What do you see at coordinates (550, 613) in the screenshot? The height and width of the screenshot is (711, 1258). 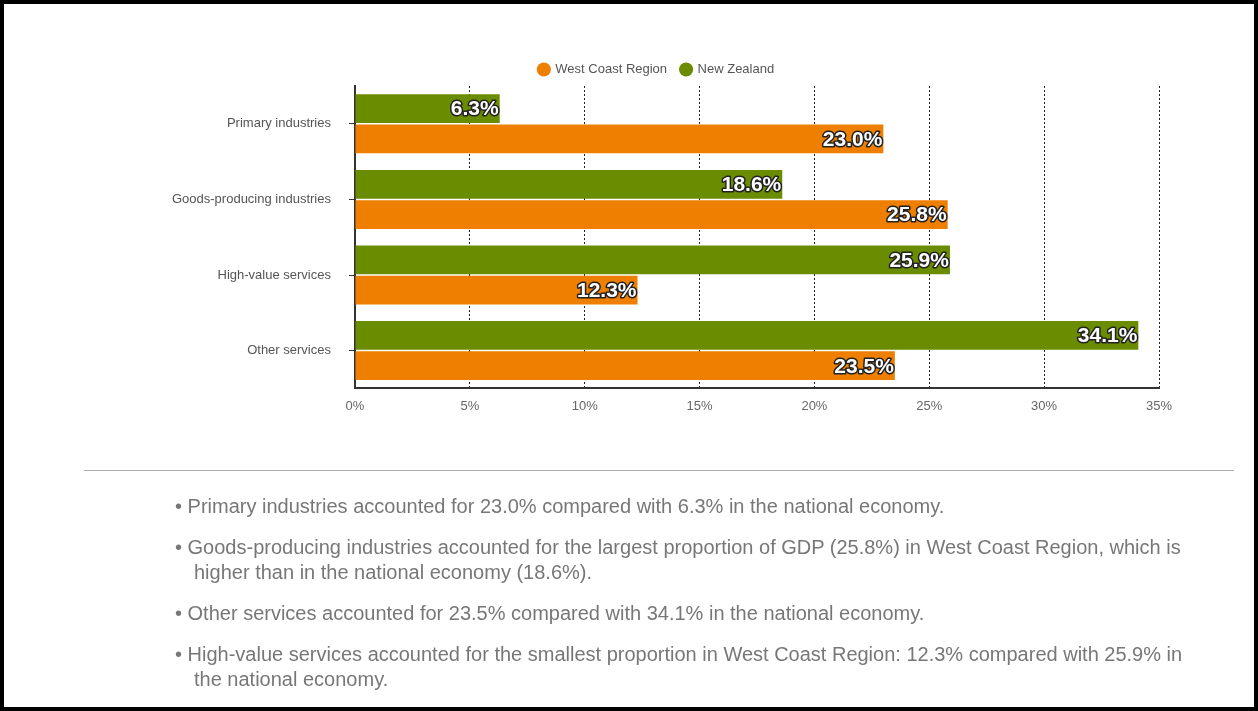 I see `text: • Other services accounted for 23.5% compared with 34.1% in the national economy.` at bounding box center [550, 613].